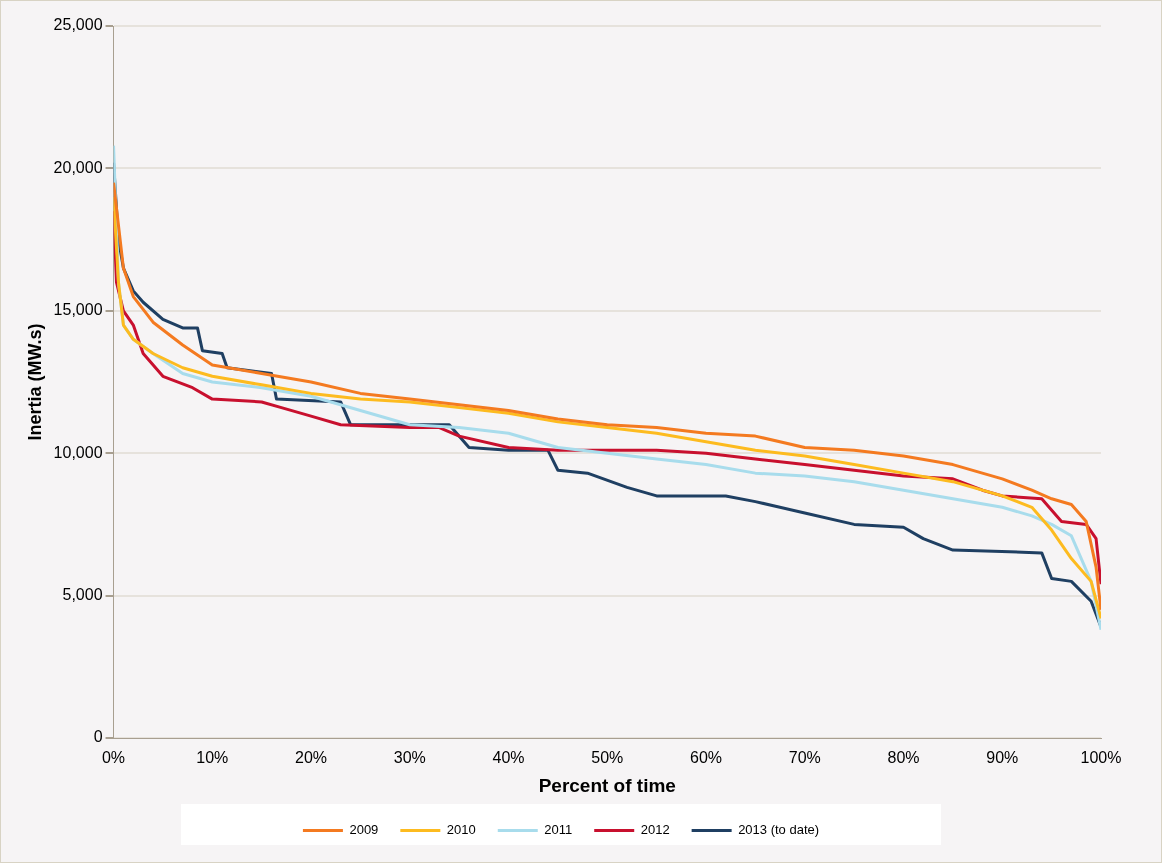 The width and height of the screenshot is (1162, 863). I want to click on x-tick-label: 70%, so click(804, 758).